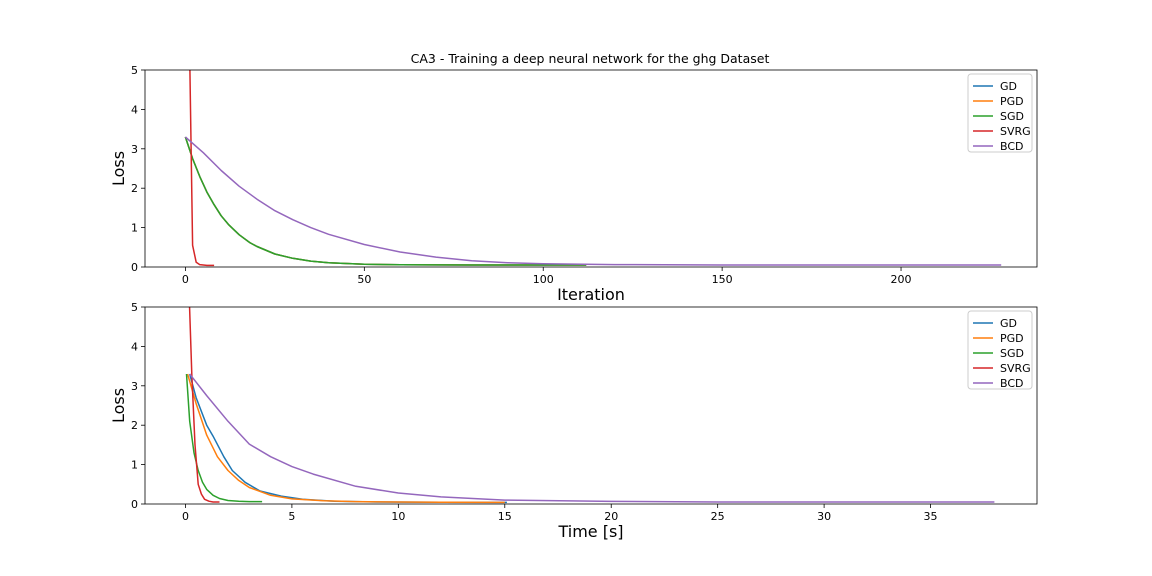  I want to click on x-tick-label: 25, so click(718, 516).